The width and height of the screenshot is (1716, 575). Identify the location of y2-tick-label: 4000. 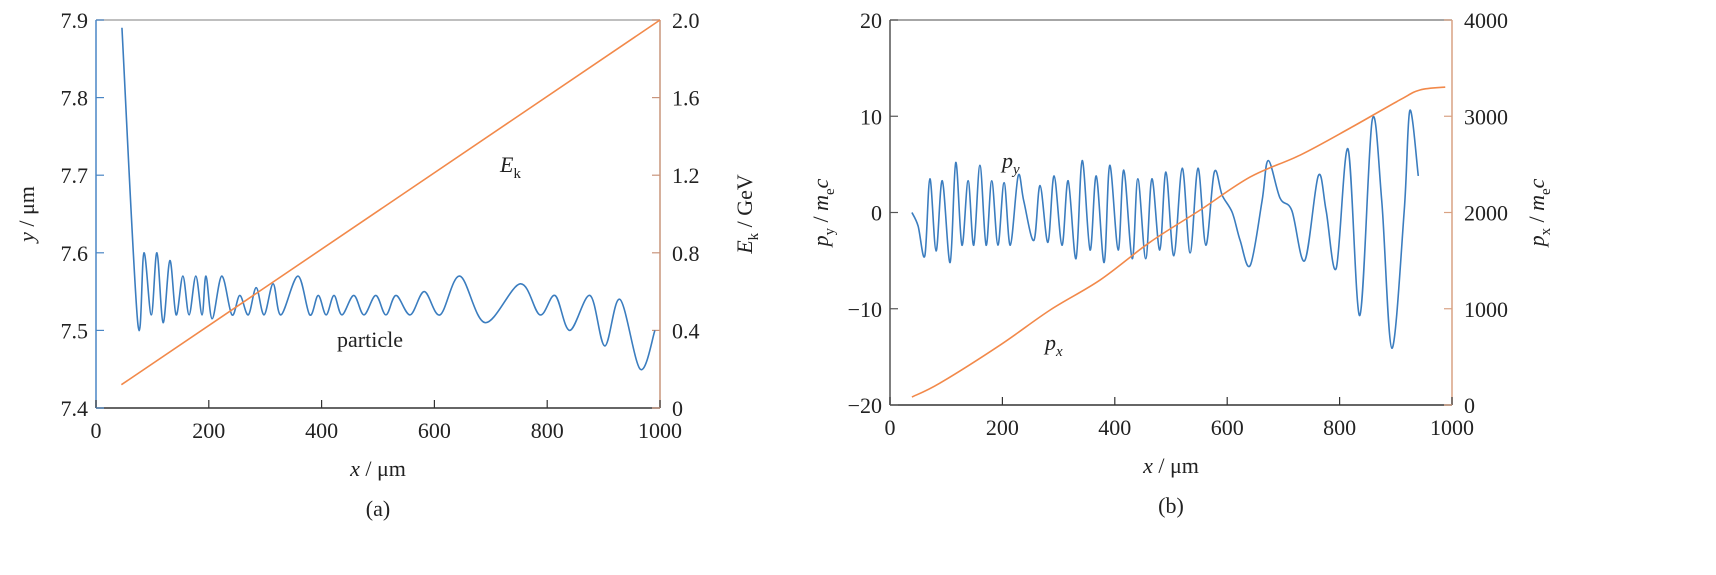
(1486, 20).